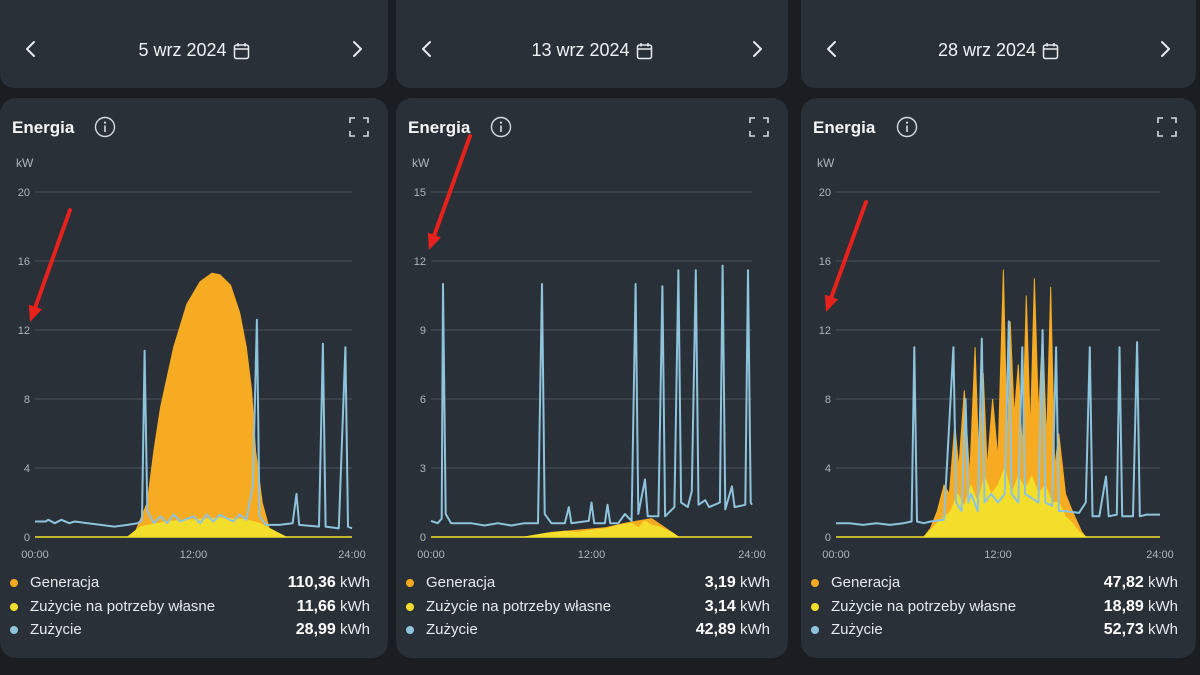 The height and width of the screenshot is (675, 1200). What do you see at coordinates (420, 193) in the screenshot?
I see `y-tick-label: 15` at bounding box center [420, 193].